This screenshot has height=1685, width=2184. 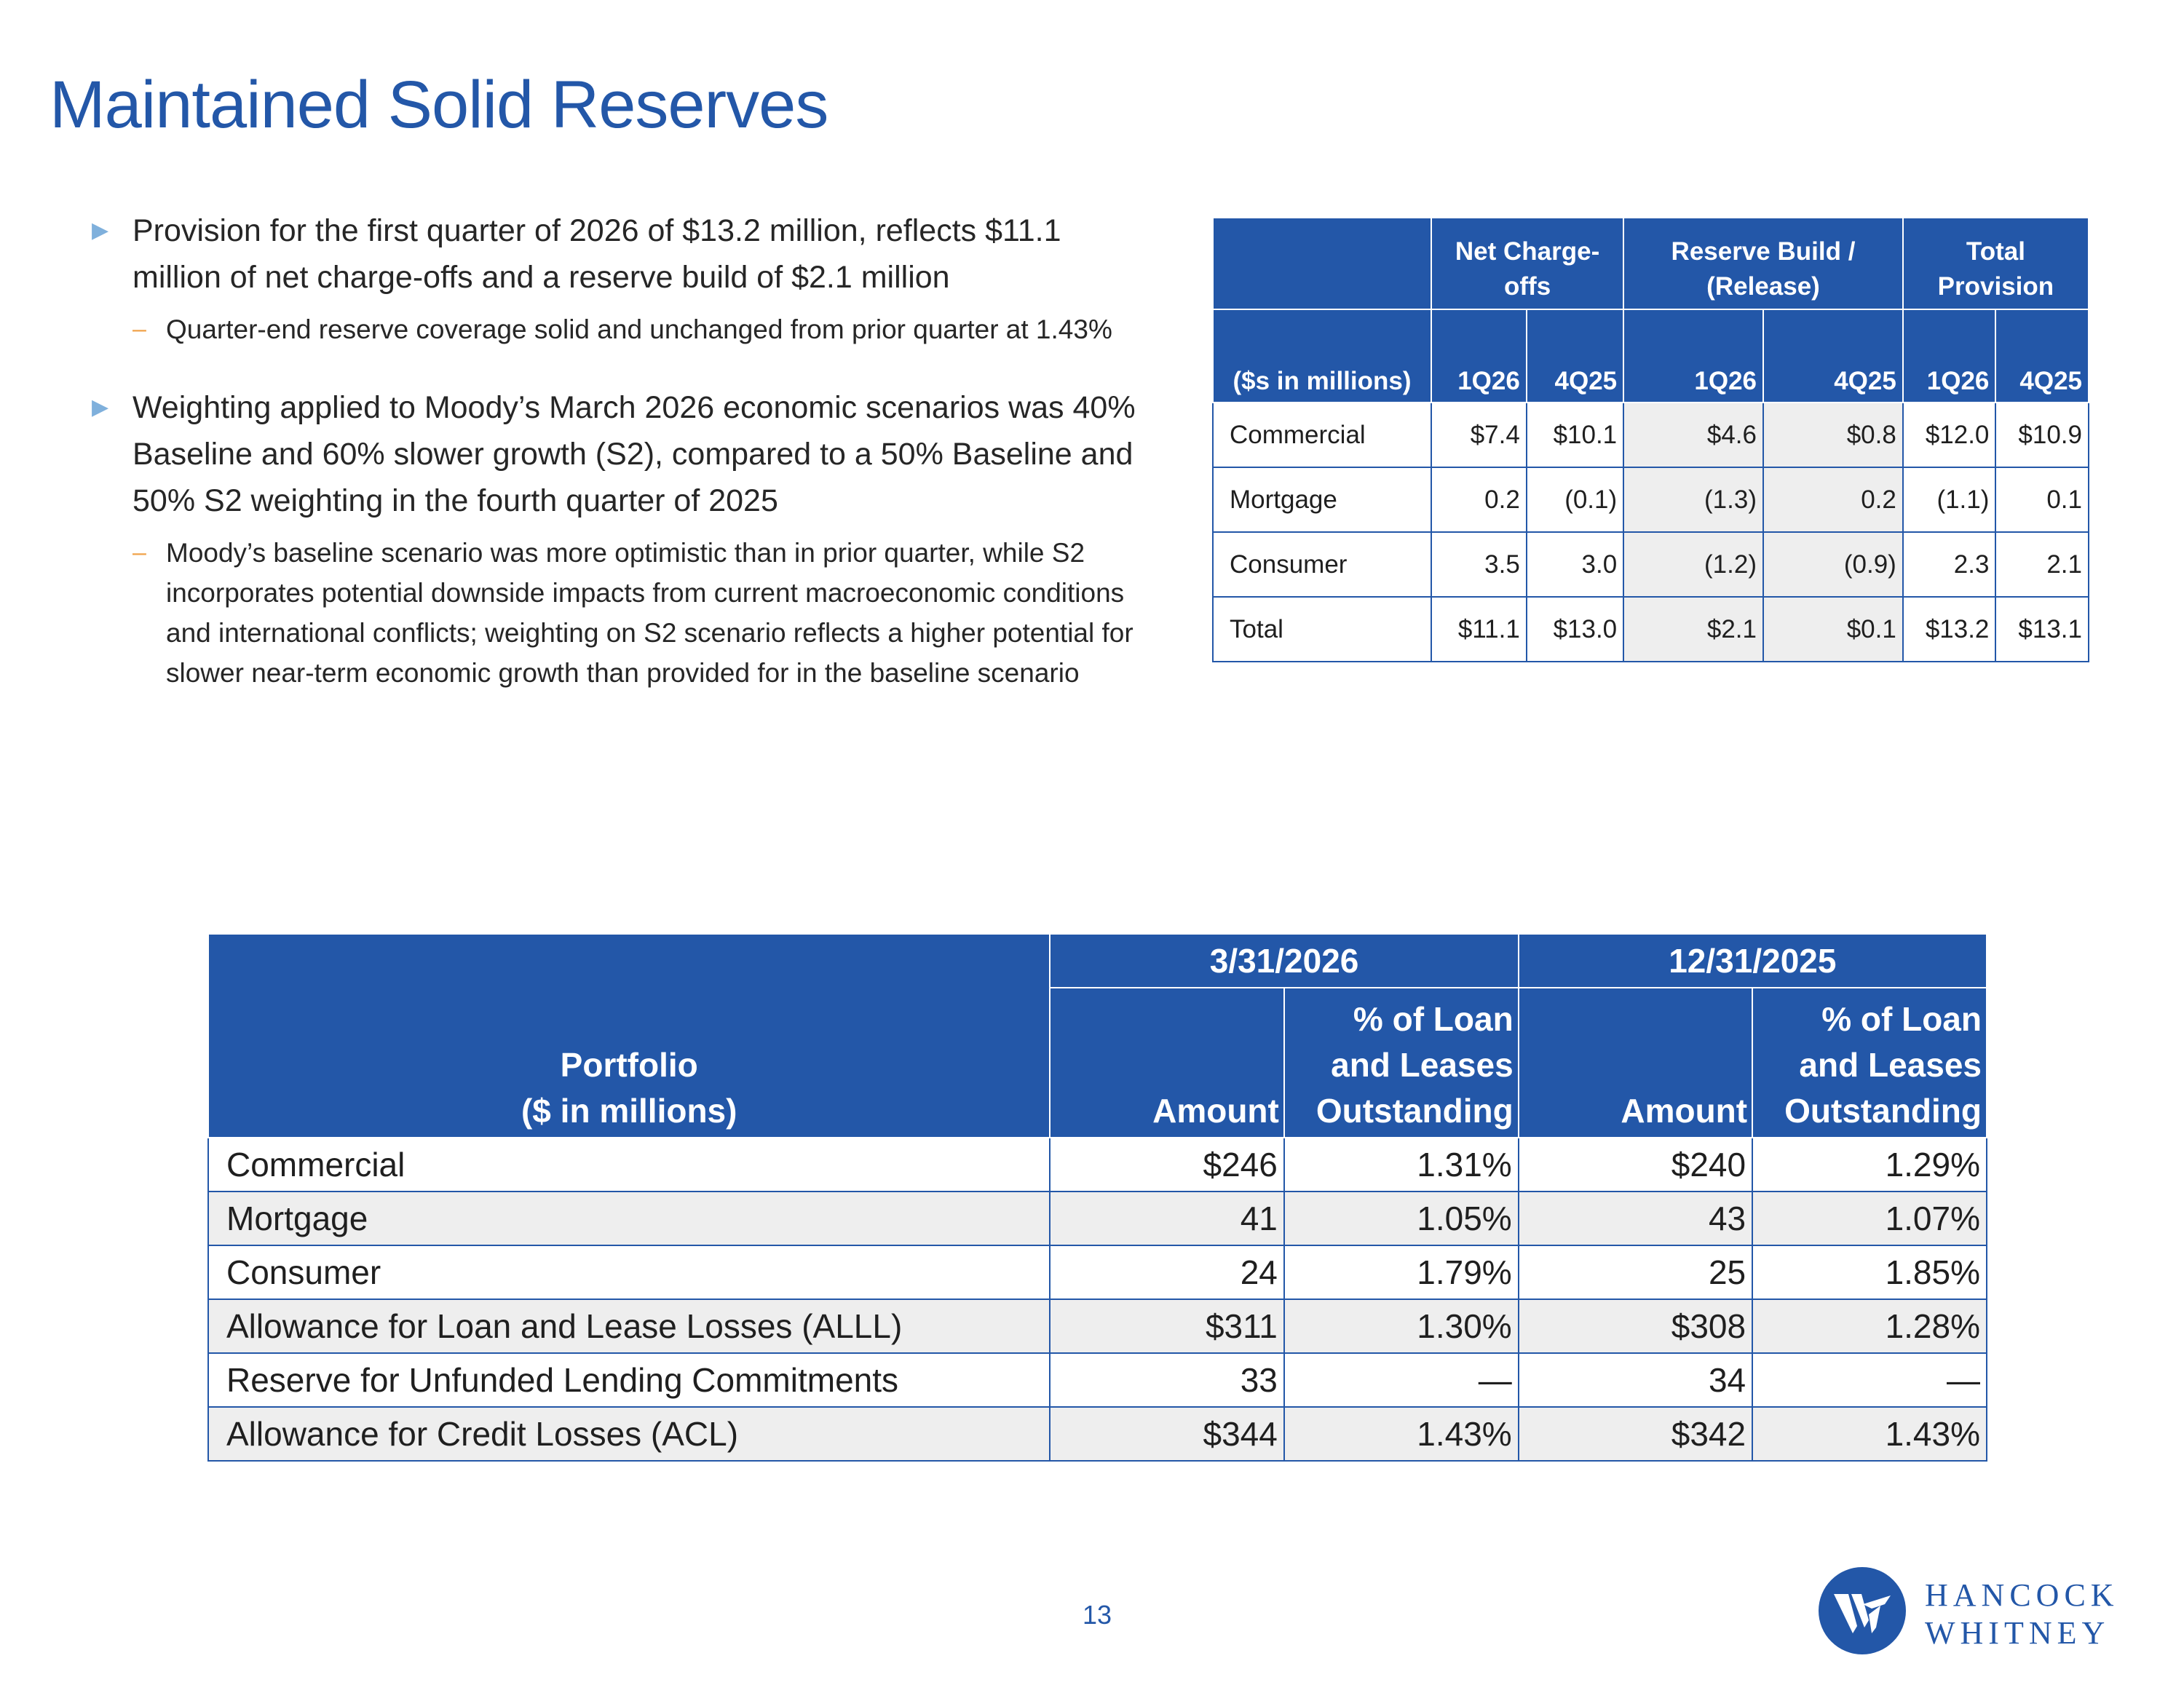 What do you see at coordinates (1693, 564) in the screenshot?
I see `table-cell: (1.2)` at bounding box center [1693, 564].